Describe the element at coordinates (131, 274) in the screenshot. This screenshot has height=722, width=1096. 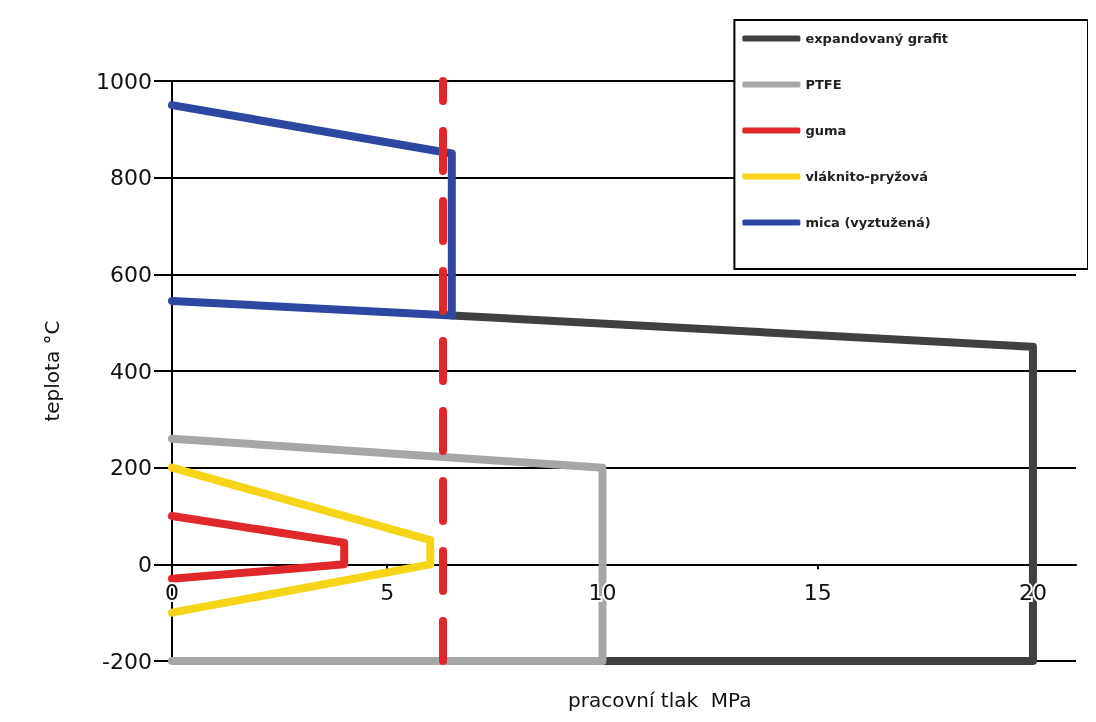
I see `y-tick-label: 600` at that location.